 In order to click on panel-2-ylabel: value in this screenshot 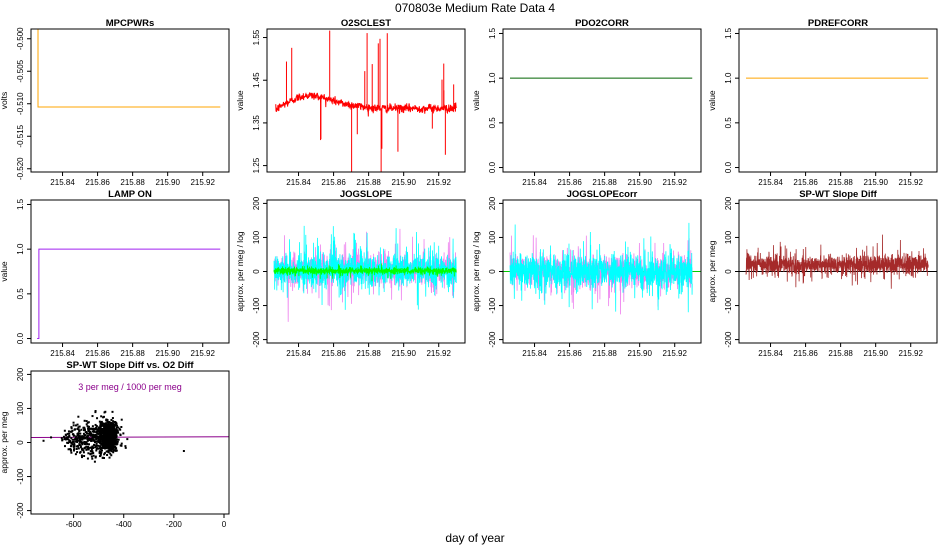, I will do `click(240, 100)`.